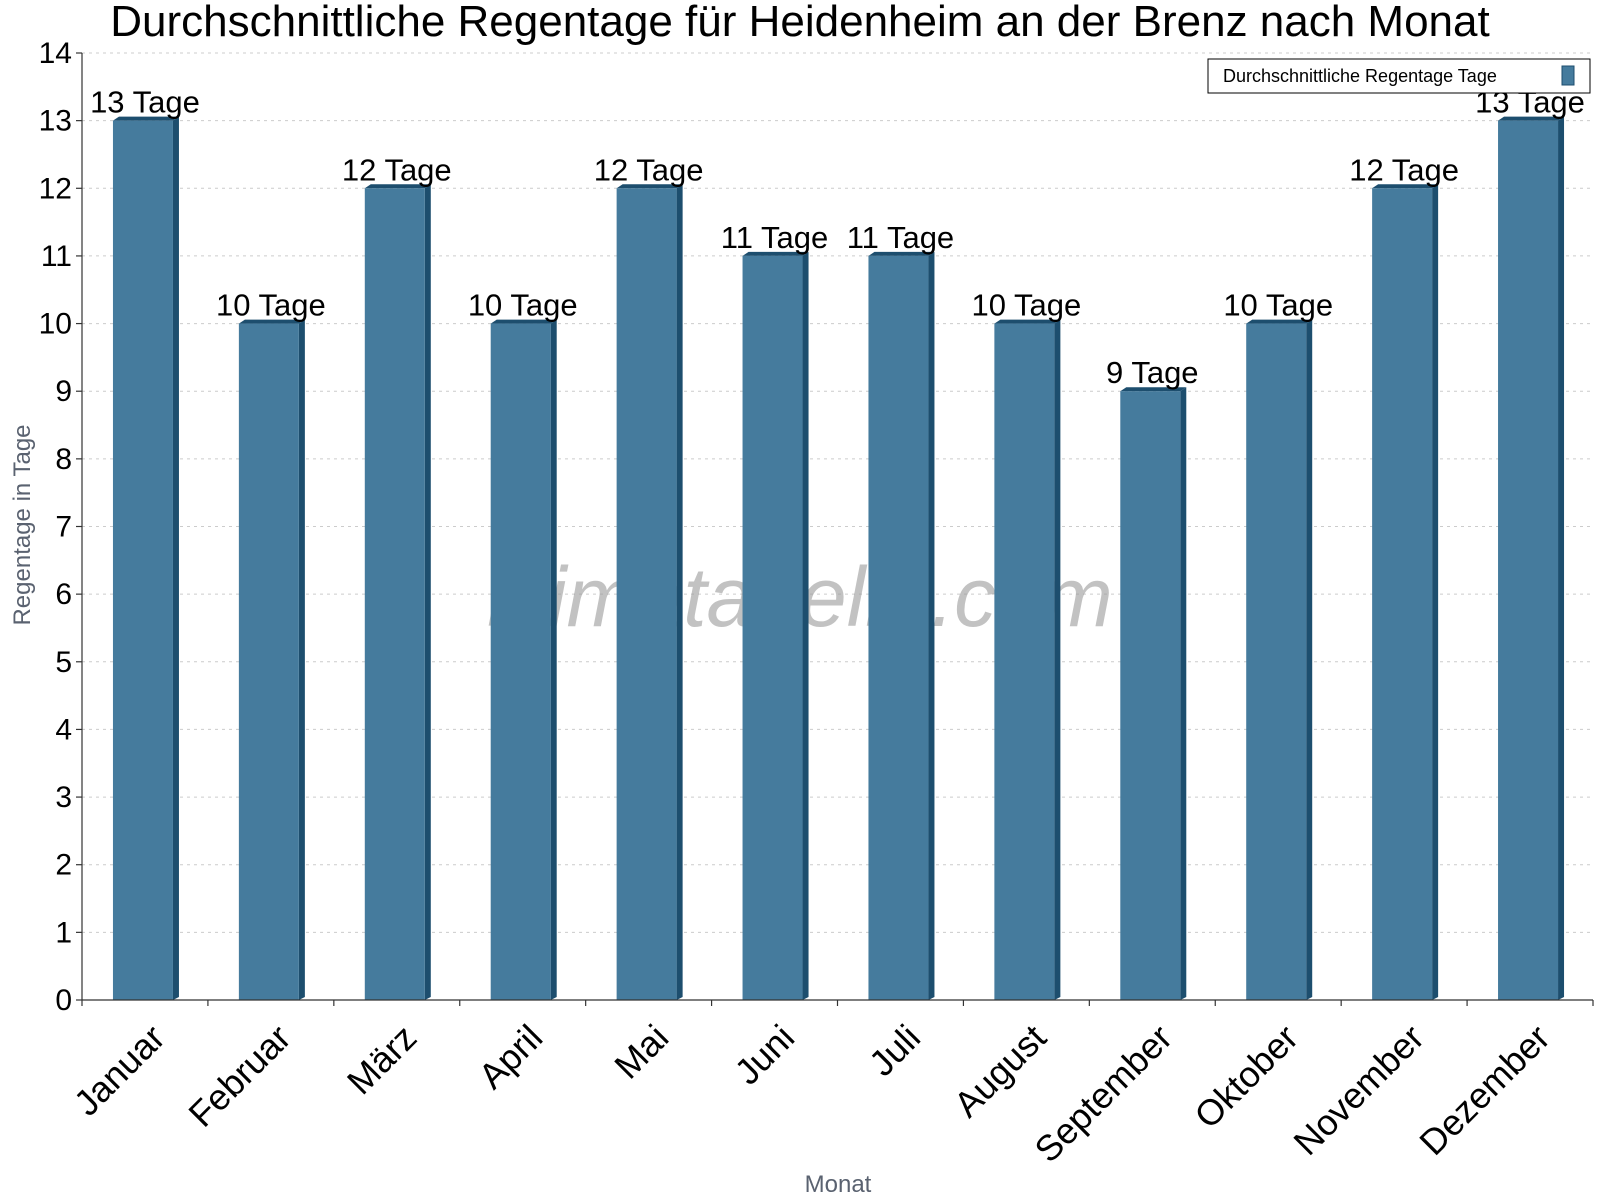  Describe the element at coordinates (63, 932) in the screenshot. I see `y-tick-label: 1` at that location.